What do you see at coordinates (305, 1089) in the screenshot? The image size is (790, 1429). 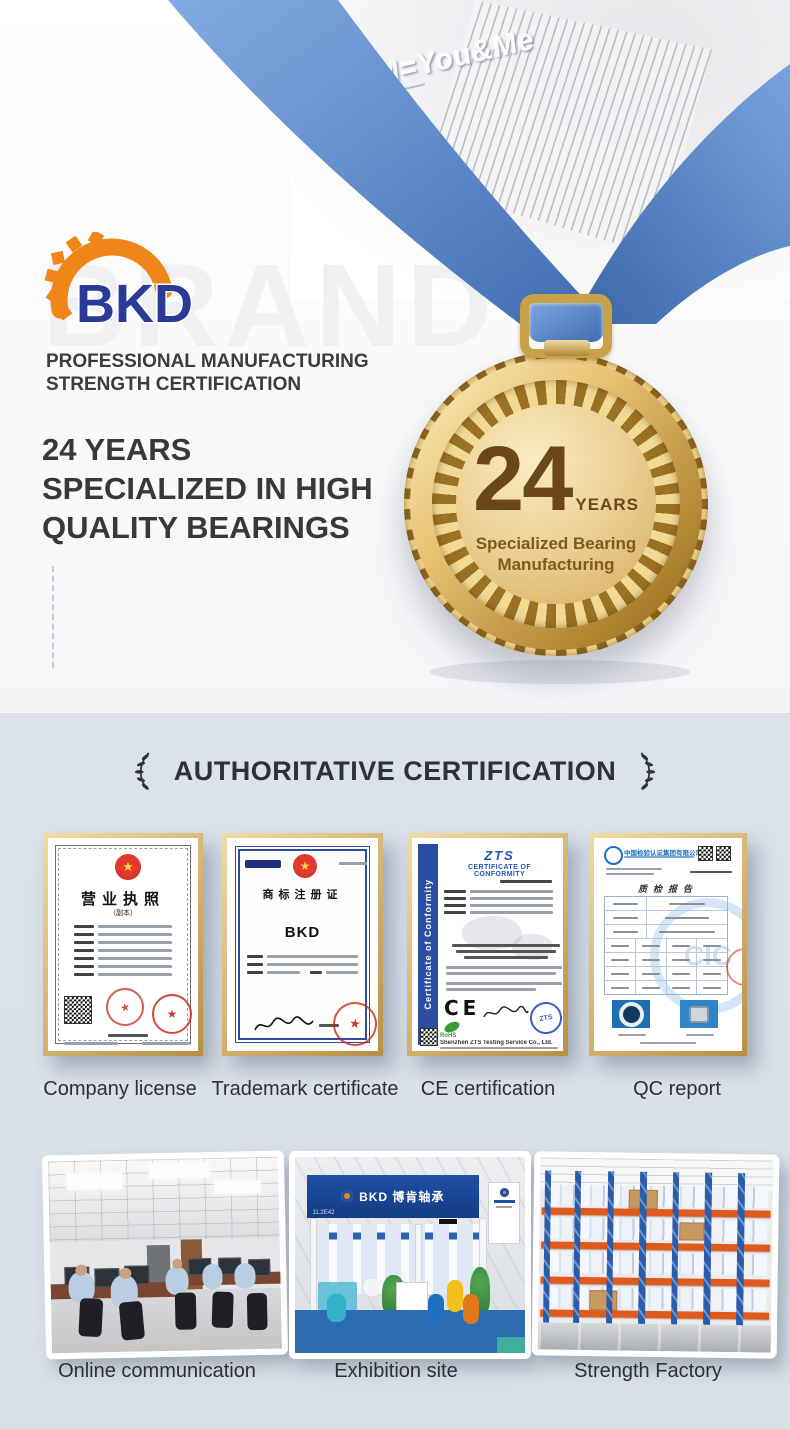 I see `caption-trademark: Trademark certificate` at bounding box center [305, 1089].